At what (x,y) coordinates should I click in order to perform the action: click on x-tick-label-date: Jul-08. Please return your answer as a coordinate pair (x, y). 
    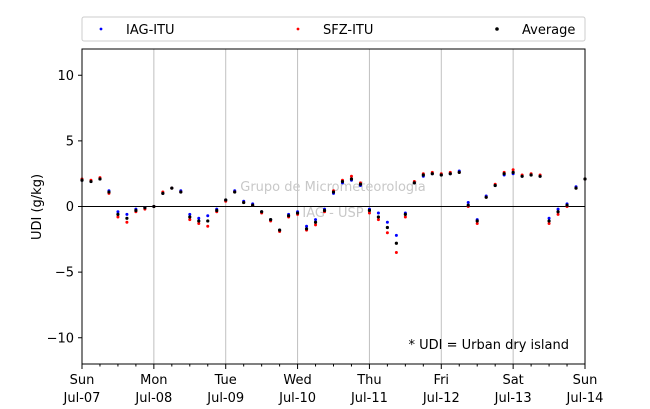
    Looking at the image, I should click on (153, 398).